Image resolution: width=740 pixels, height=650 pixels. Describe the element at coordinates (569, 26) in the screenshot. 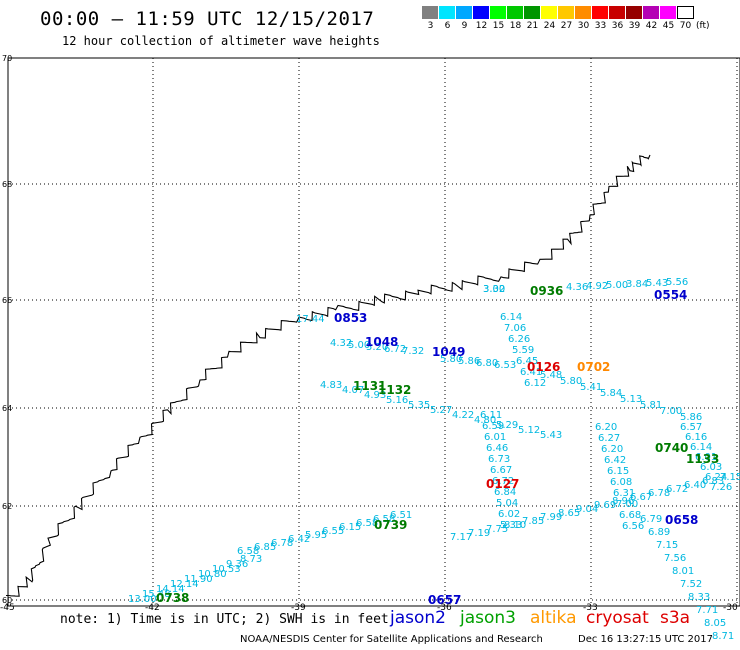

I see `color-legend-labels: 3 6 9 12 15 18 21 24 27 30 33 36 39 42 45 70 (ft)` at that location.